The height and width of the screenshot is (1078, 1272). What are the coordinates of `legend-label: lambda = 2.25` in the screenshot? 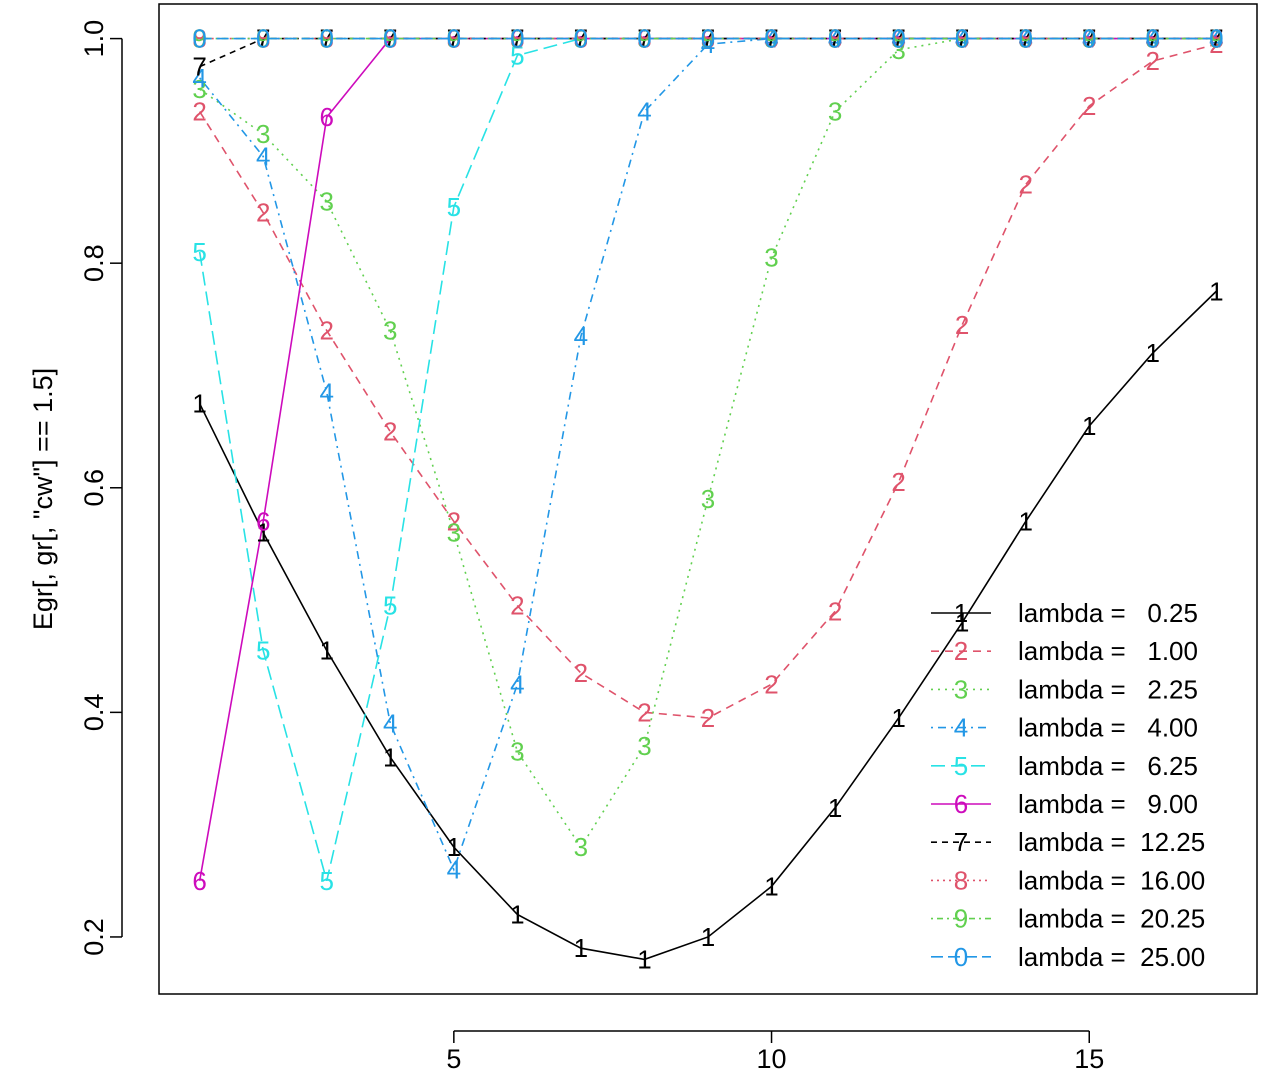 It's located at (1108, 689).